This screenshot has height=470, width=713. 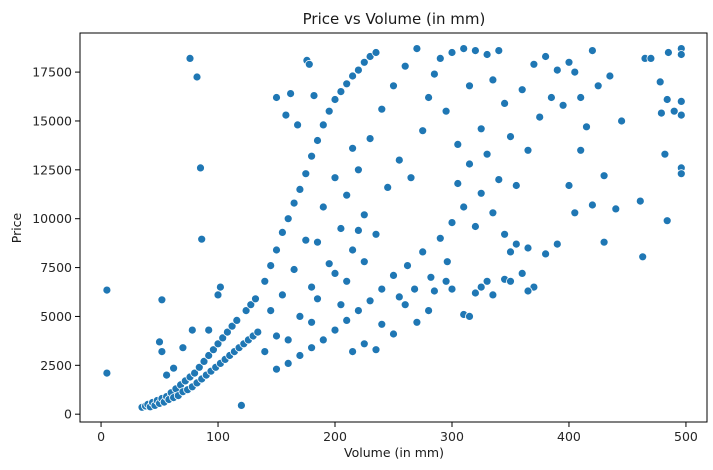 What do you see at coordinates (56, 243) in the screenshot?
I see `y-axis-ticks: 0 2500 5000 7500 10000 12500 15000 17500` at bounding box center [56, 243].